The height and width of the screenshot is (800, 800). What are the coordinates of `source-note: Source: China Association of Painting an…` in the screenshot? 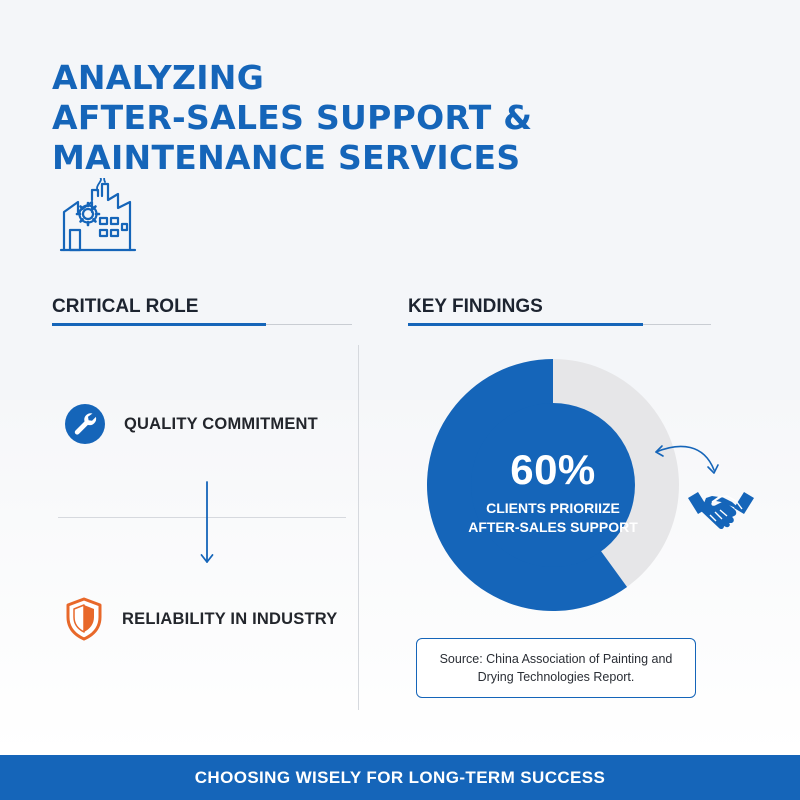 It's located at (556, 668).